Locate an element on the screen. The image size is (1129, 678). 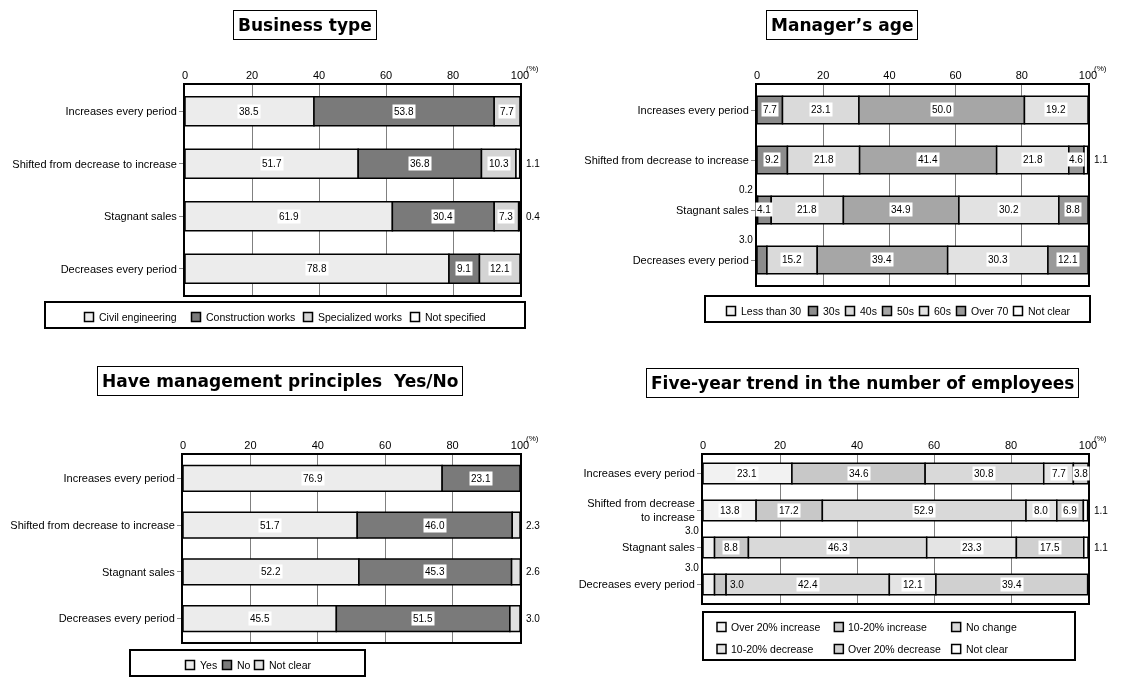
legend-label: Over 20% decrease is located at coordinates (894, 649).